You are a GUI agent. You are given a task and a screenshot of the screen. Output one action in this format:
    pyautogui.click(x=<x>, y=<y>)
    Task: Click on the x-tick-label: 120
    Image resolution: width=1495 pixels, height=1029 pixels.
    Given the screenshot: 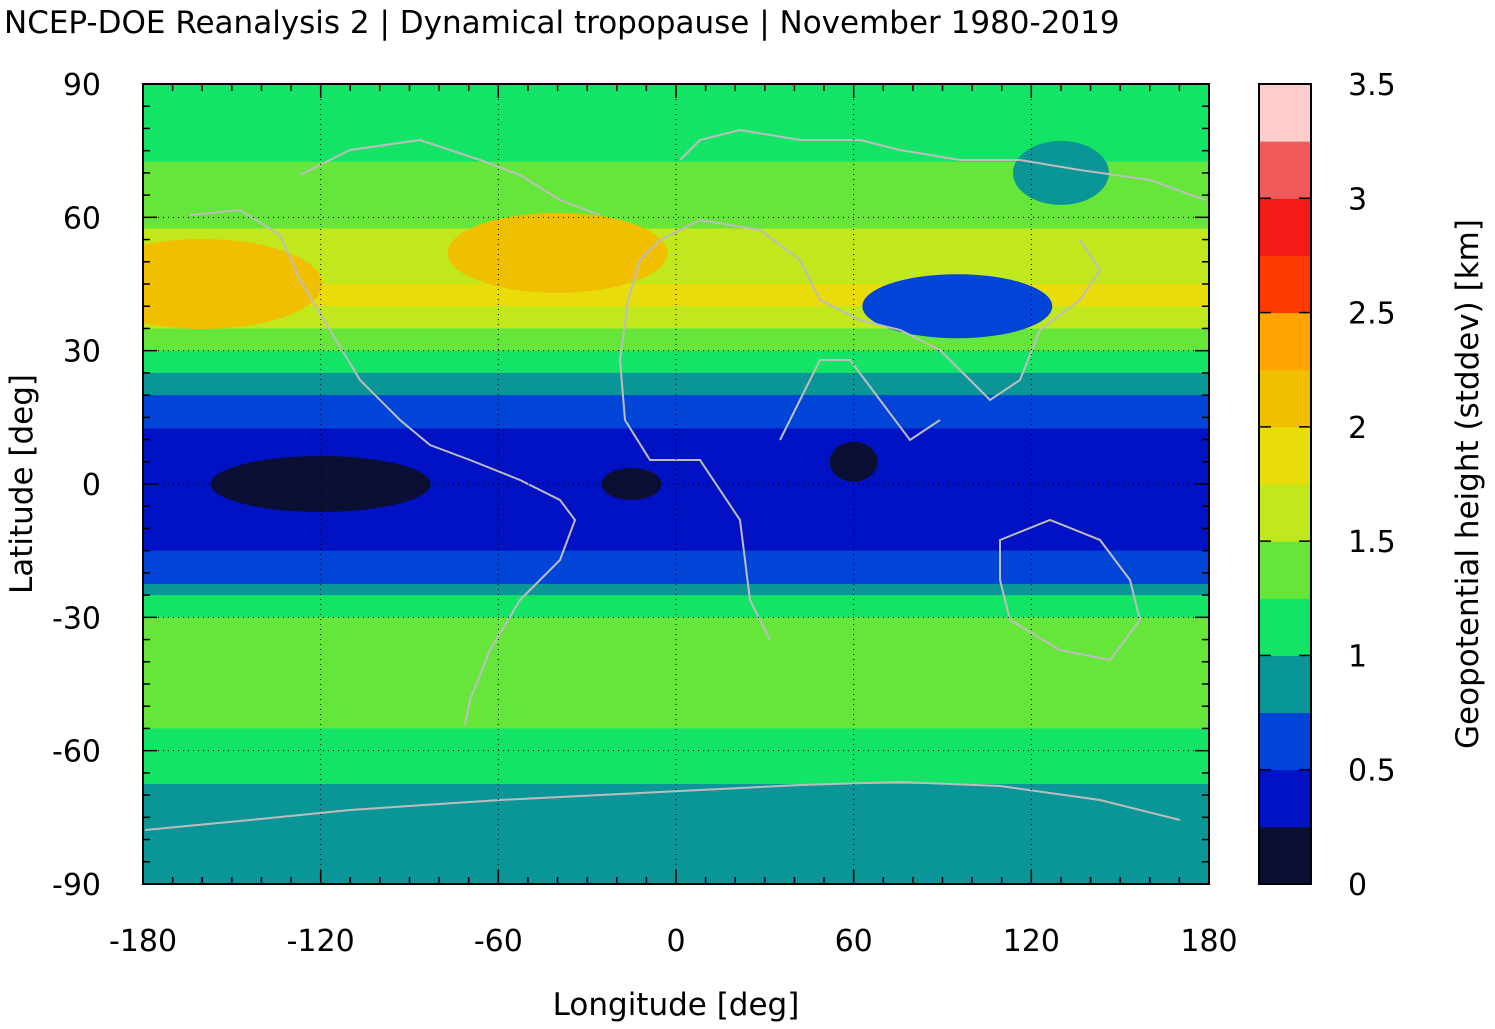 What is the action you would take?
    pyautogui.click(x=1031, y=941)
    